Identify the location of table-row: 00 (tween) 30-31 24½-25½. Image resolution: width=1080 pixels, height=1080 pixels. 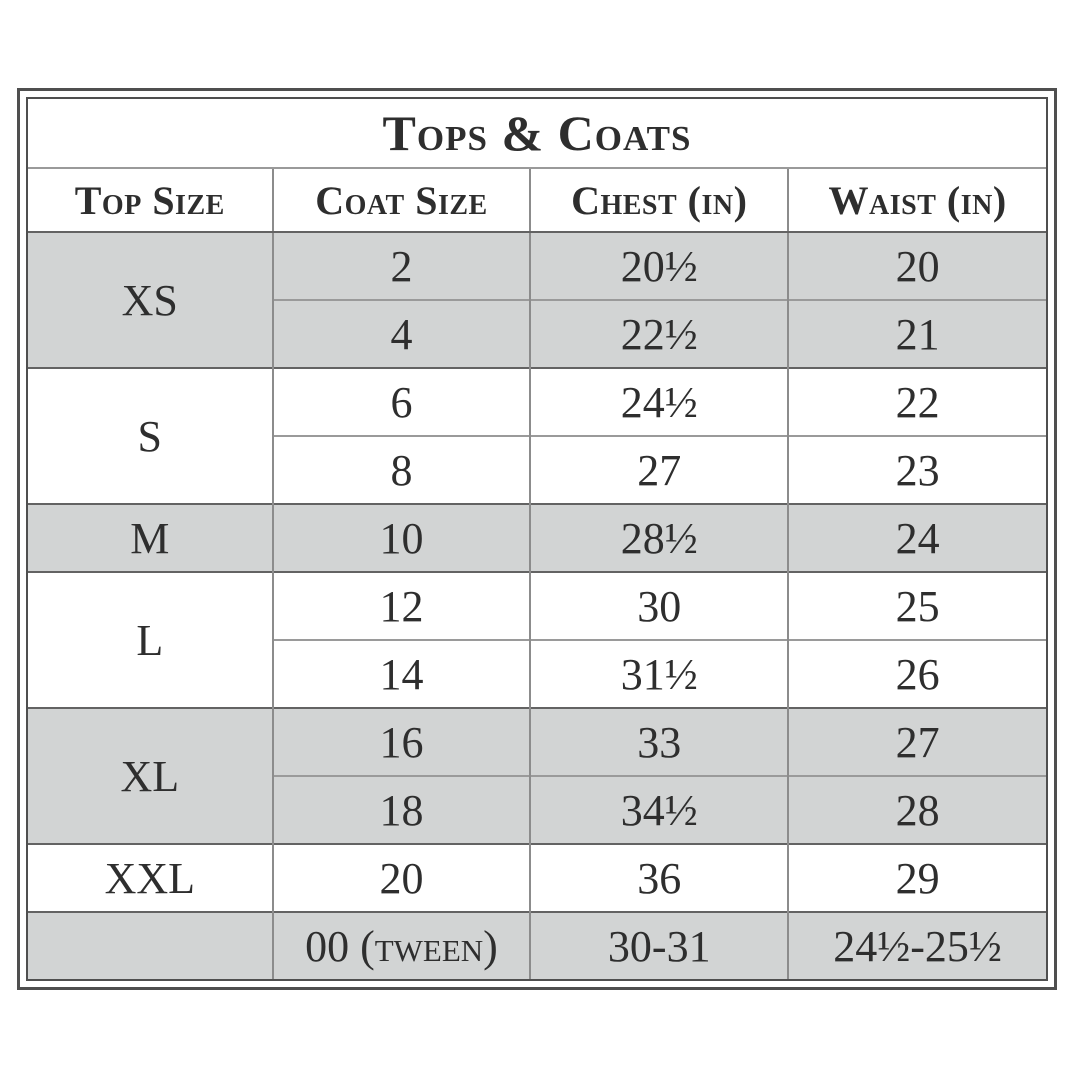
(537, 945).